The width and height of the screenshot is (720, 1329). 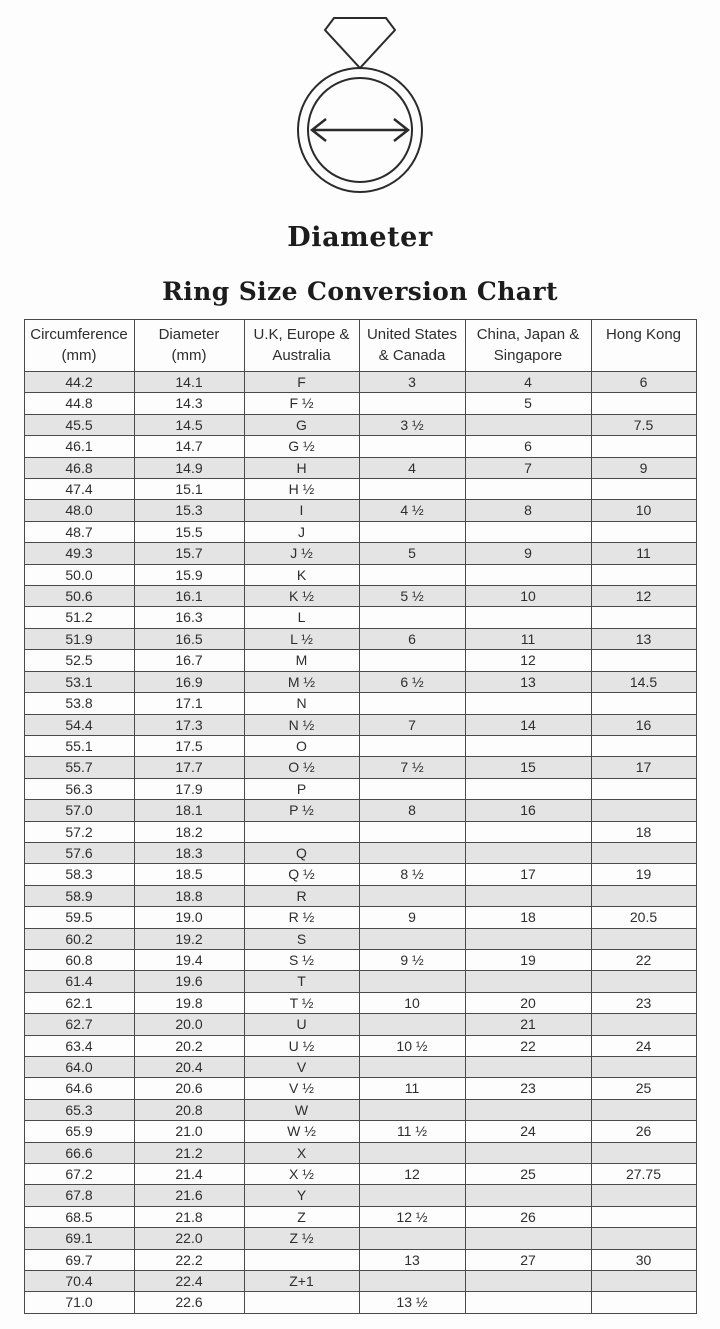 What do you see at coordinates (79, 1174) in the screenshot?
I see `table-cell: 67.2` at bounding box center [79, 1174].